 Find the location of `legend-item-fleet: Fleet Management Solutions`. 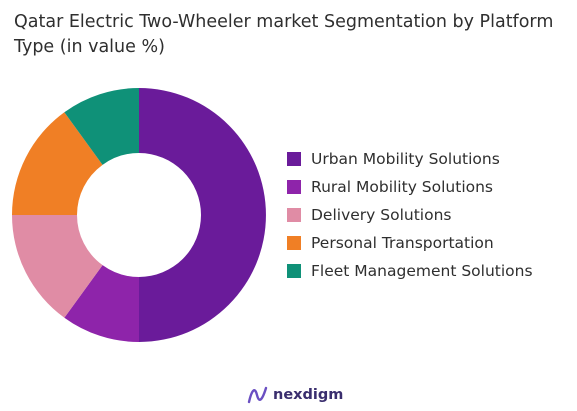

legend-item-fleet: Fleet Management Solutions is located at coordinates (410, 271).